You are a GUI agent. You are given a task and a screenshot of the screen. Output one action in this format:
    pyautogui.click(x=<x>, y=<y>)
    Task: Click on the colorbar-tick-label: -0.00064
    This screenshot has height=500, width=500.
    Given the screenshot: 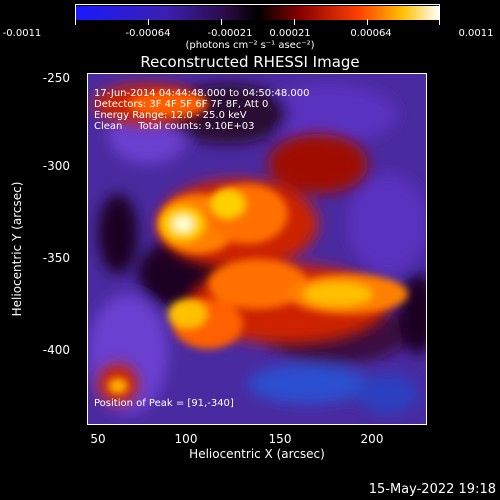 What is the action you would take?
    pyautogui.click(x=148, y=33)
    